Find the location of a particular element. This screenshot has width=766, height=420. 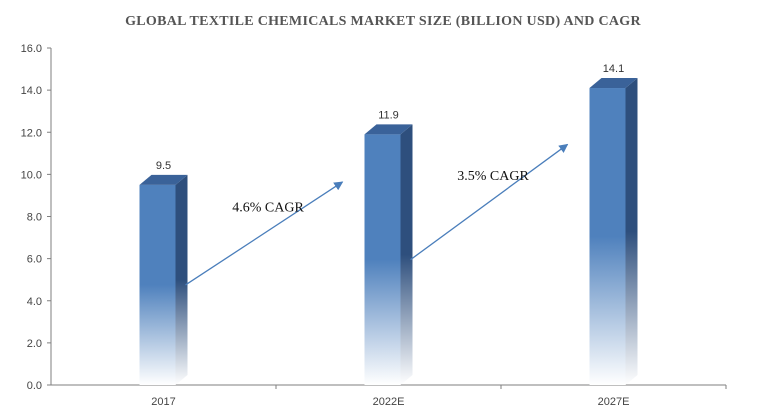

y-tick-label: 8.0 is located at coordinates (34, 218).